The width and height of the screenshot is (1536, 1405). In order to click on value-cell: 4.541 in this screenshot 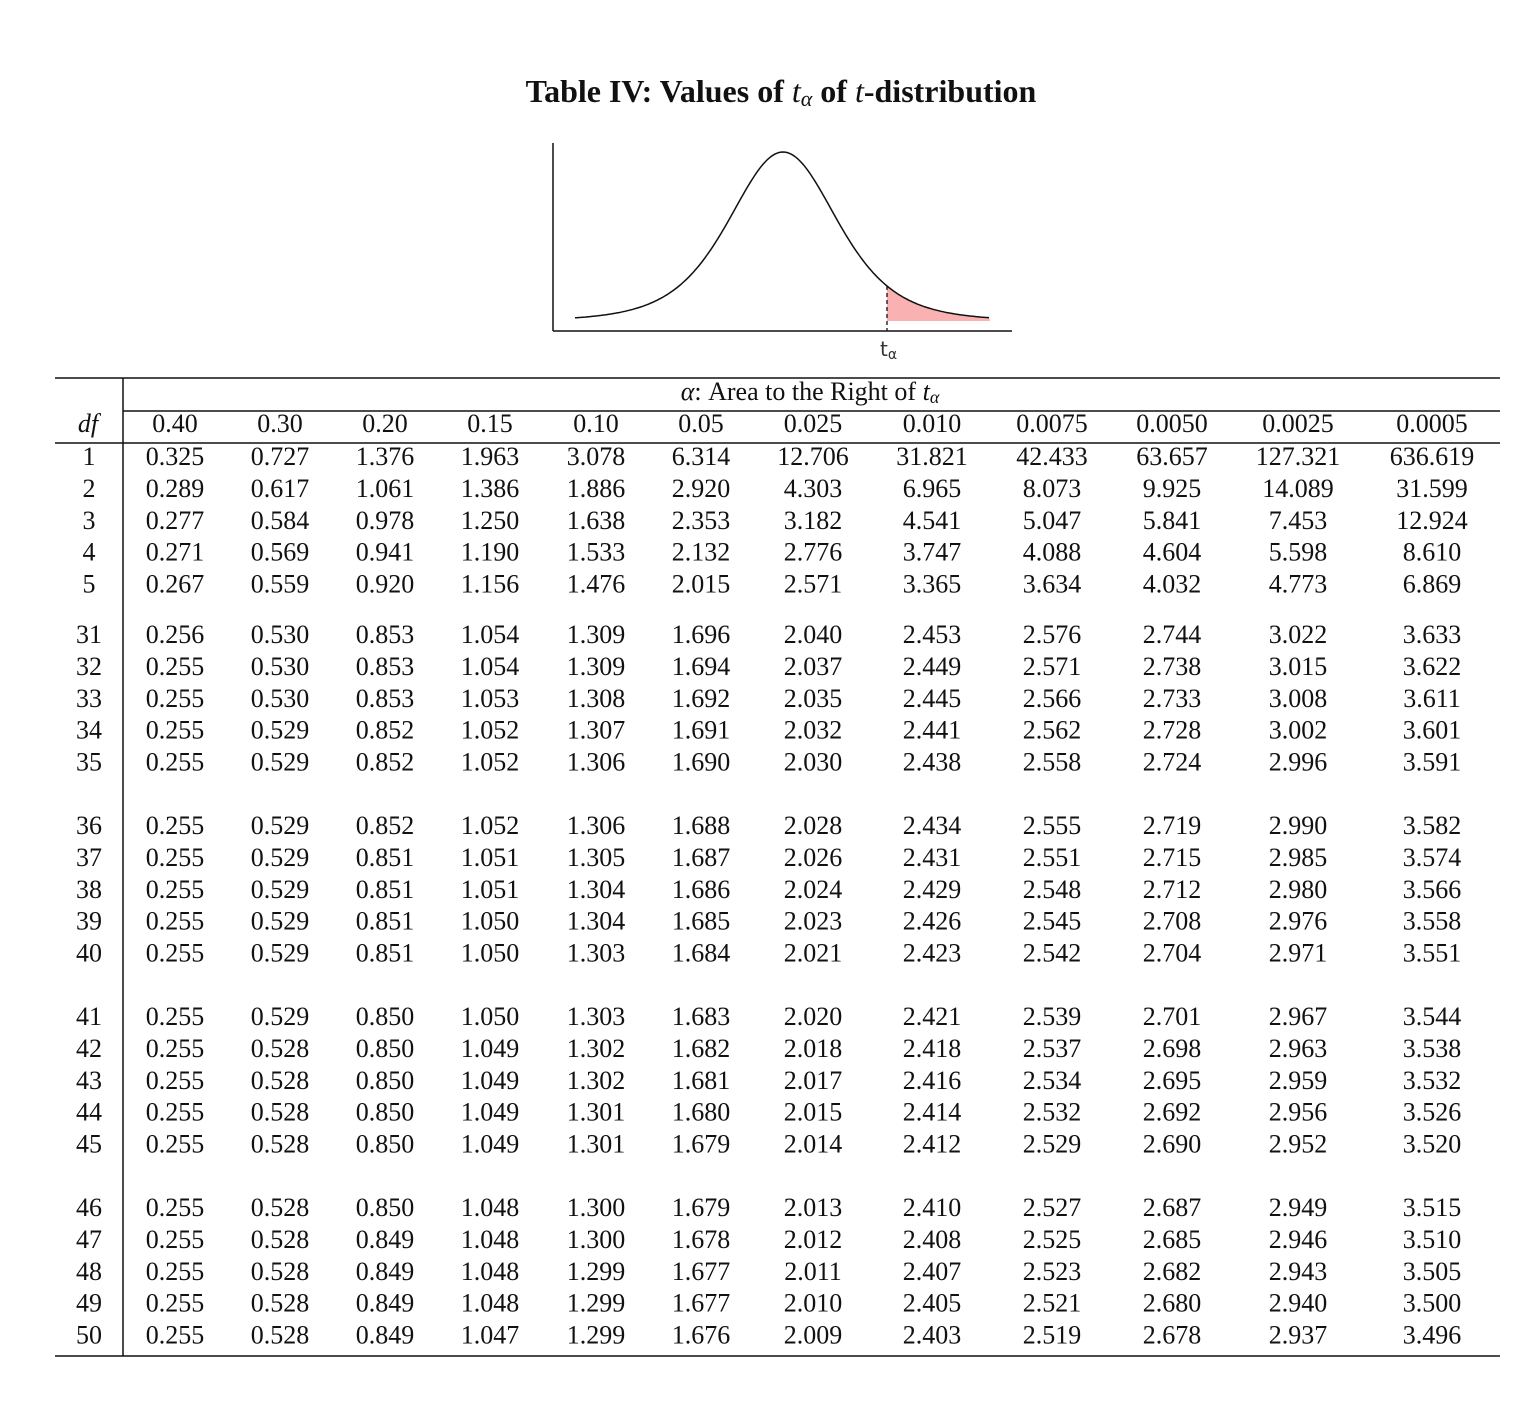, I will do `click(932, 520)`.